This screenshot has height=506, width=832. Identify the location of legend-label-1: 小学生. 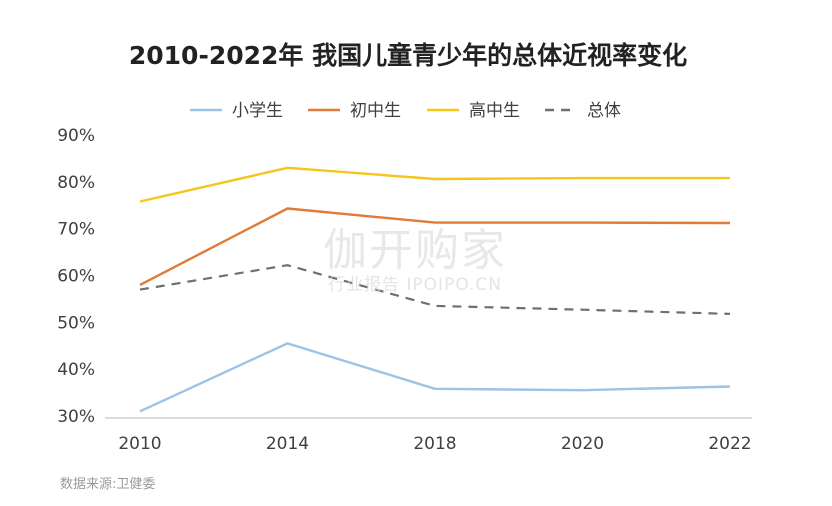
(257, 111).